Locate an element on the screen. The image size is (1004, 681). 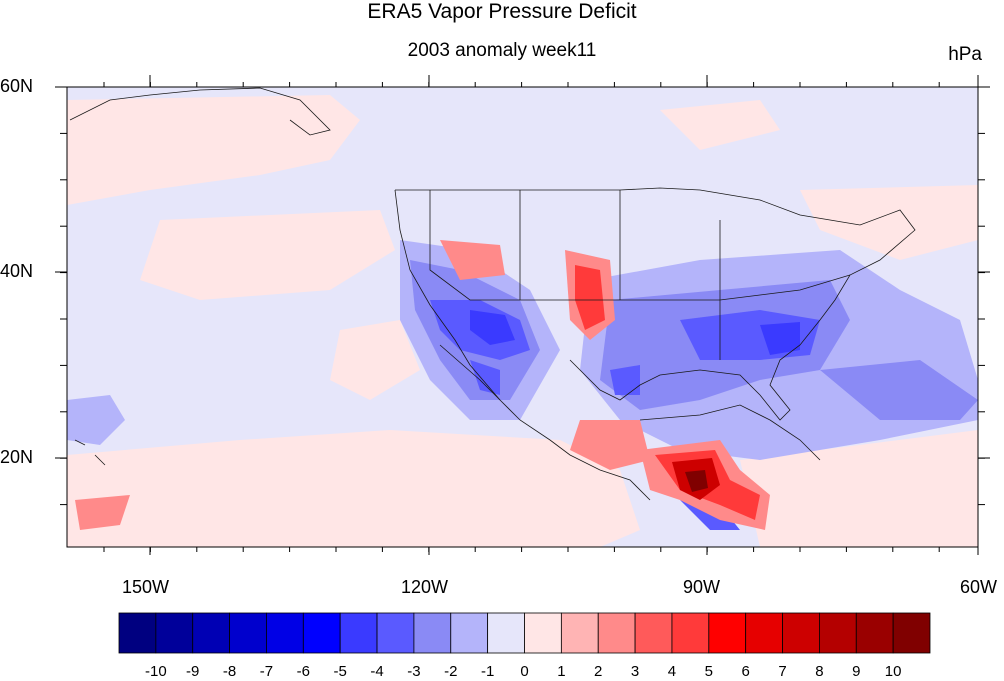
units-label: hPa is located at coordinates (965, 54).